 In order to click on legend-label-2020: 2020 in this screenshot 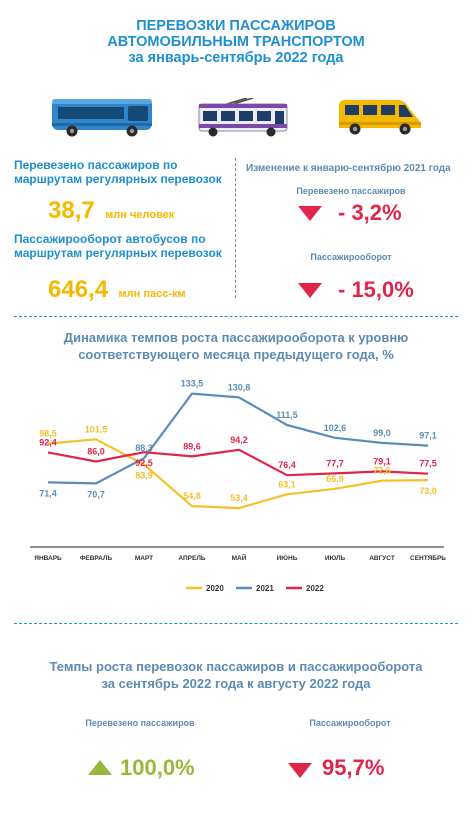, I will do `click(215, 588)`.